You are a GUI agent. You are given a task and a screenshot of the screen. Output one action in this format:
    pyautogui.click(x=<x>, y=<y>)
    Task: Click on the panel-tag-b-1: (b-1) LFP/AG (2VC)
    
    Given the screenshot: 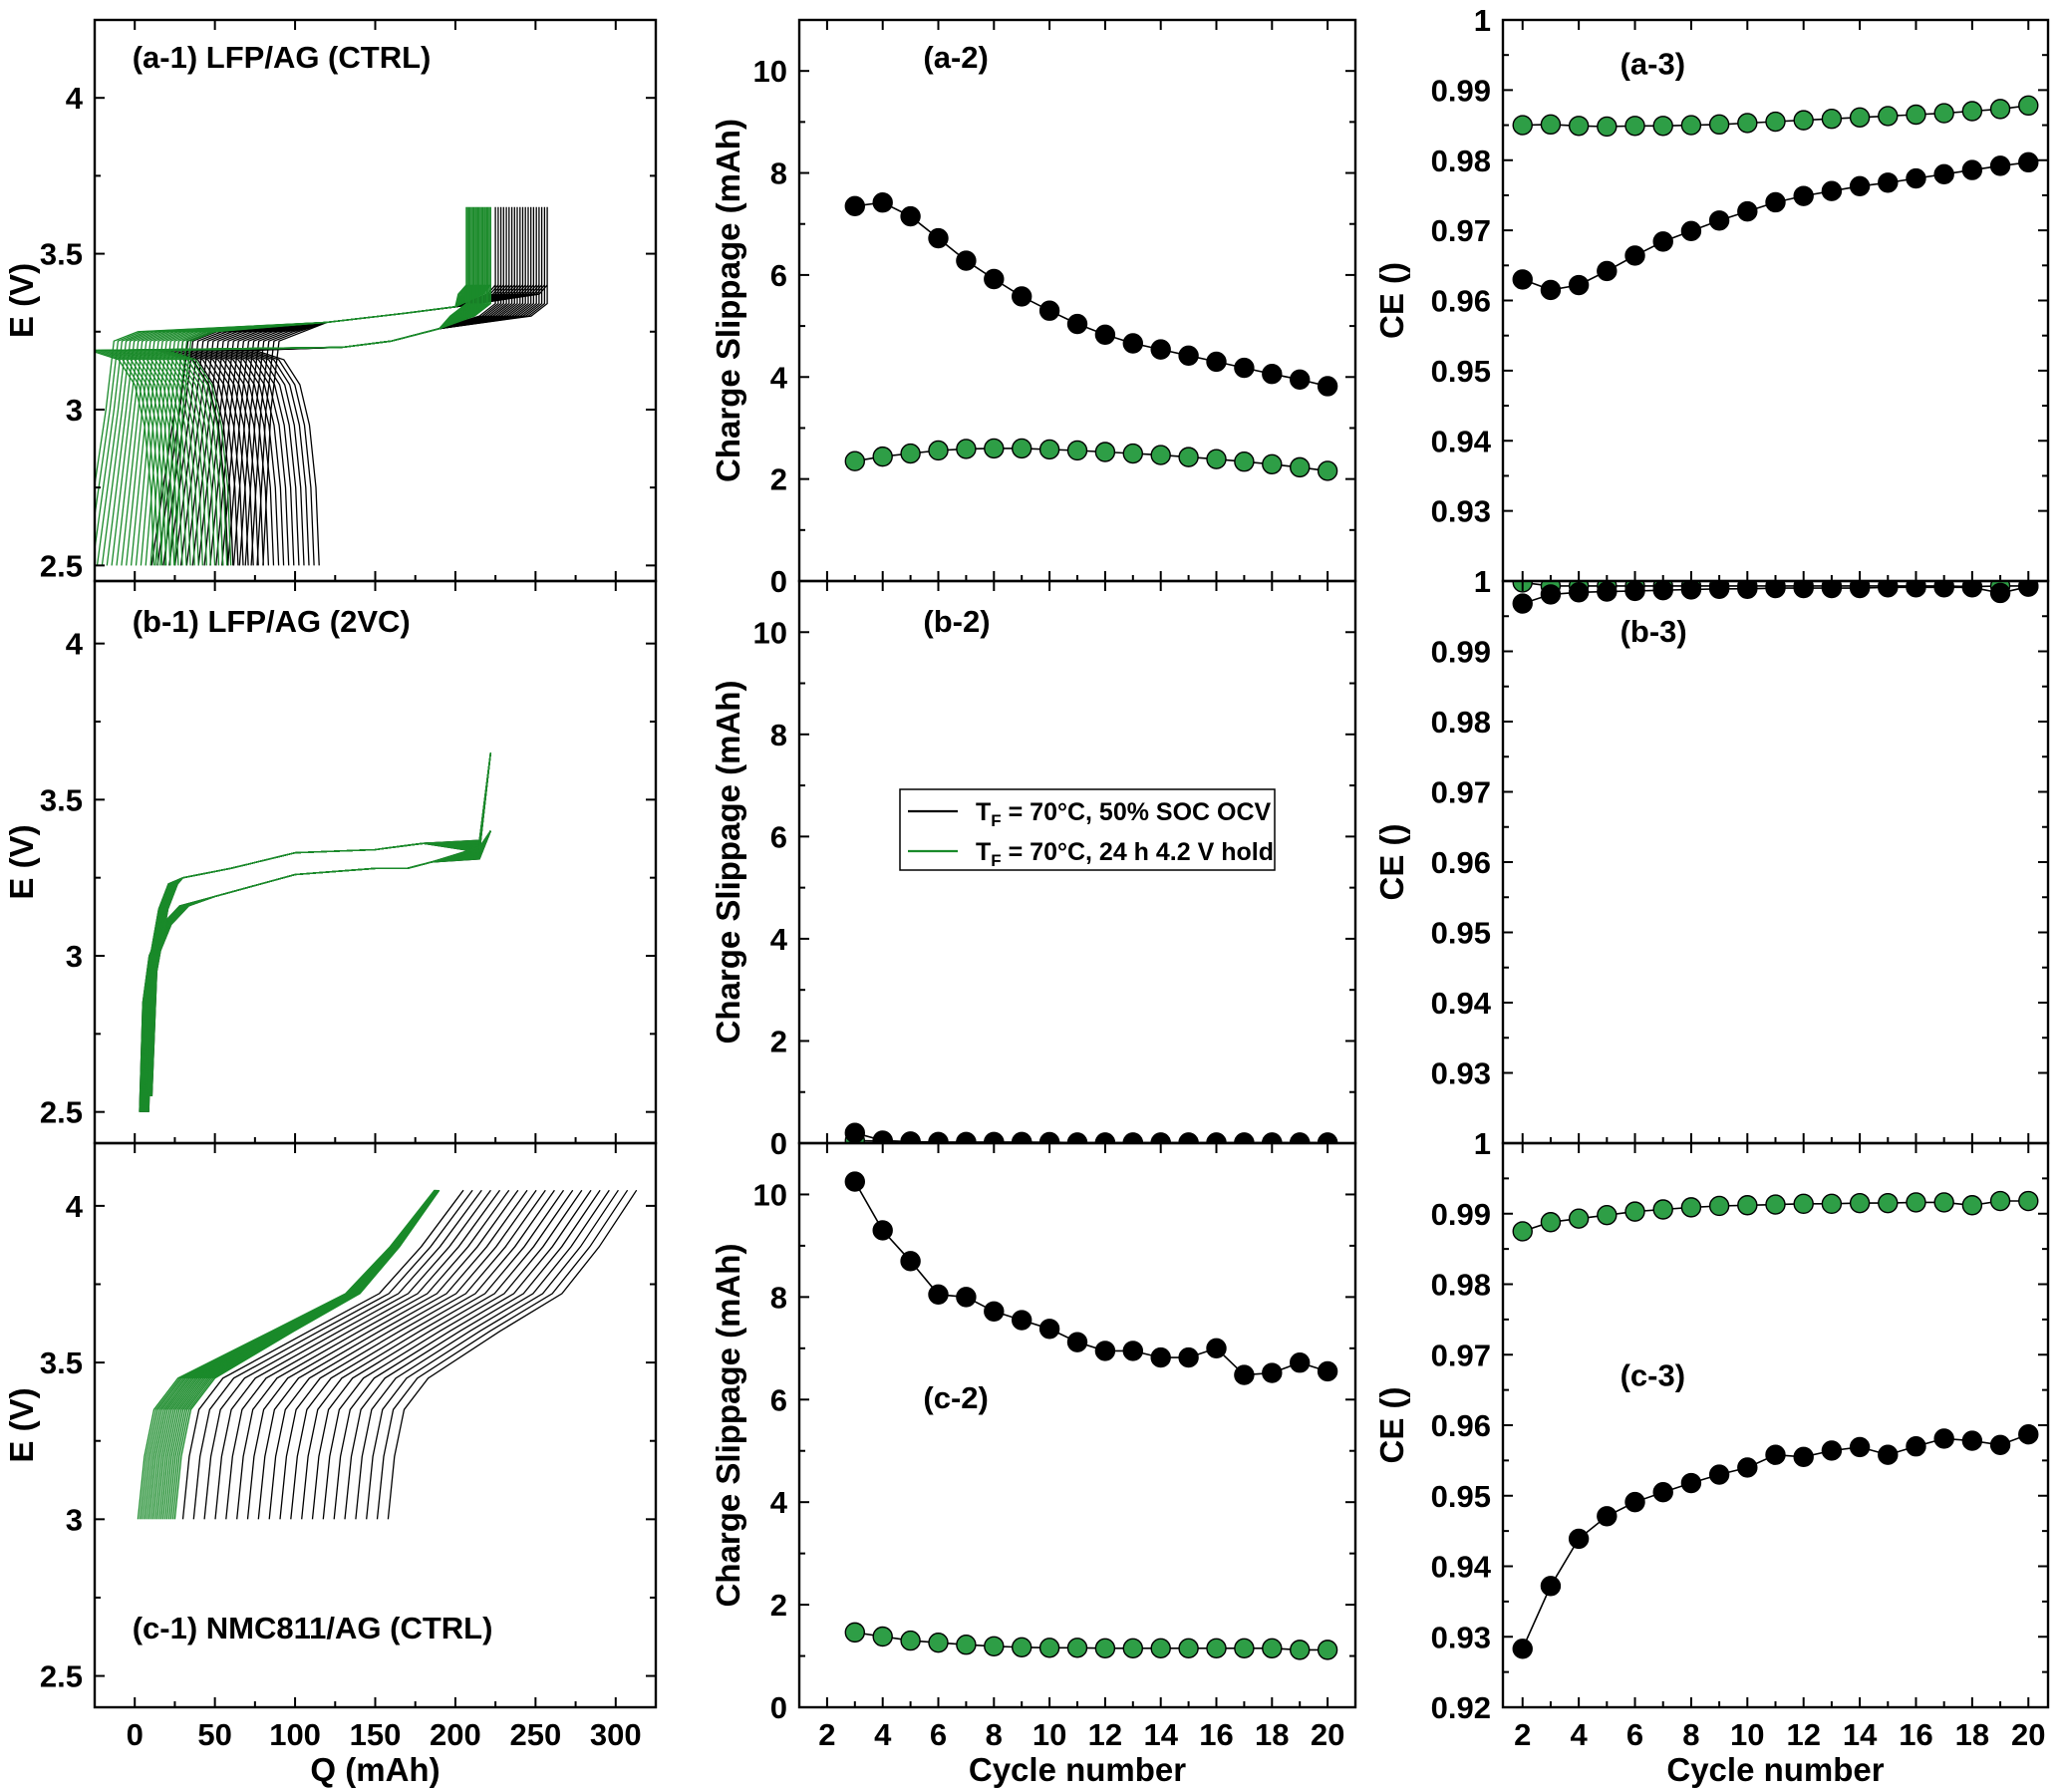 What is the action you would take?
    pyautogui.click(x=272, y=621)
    